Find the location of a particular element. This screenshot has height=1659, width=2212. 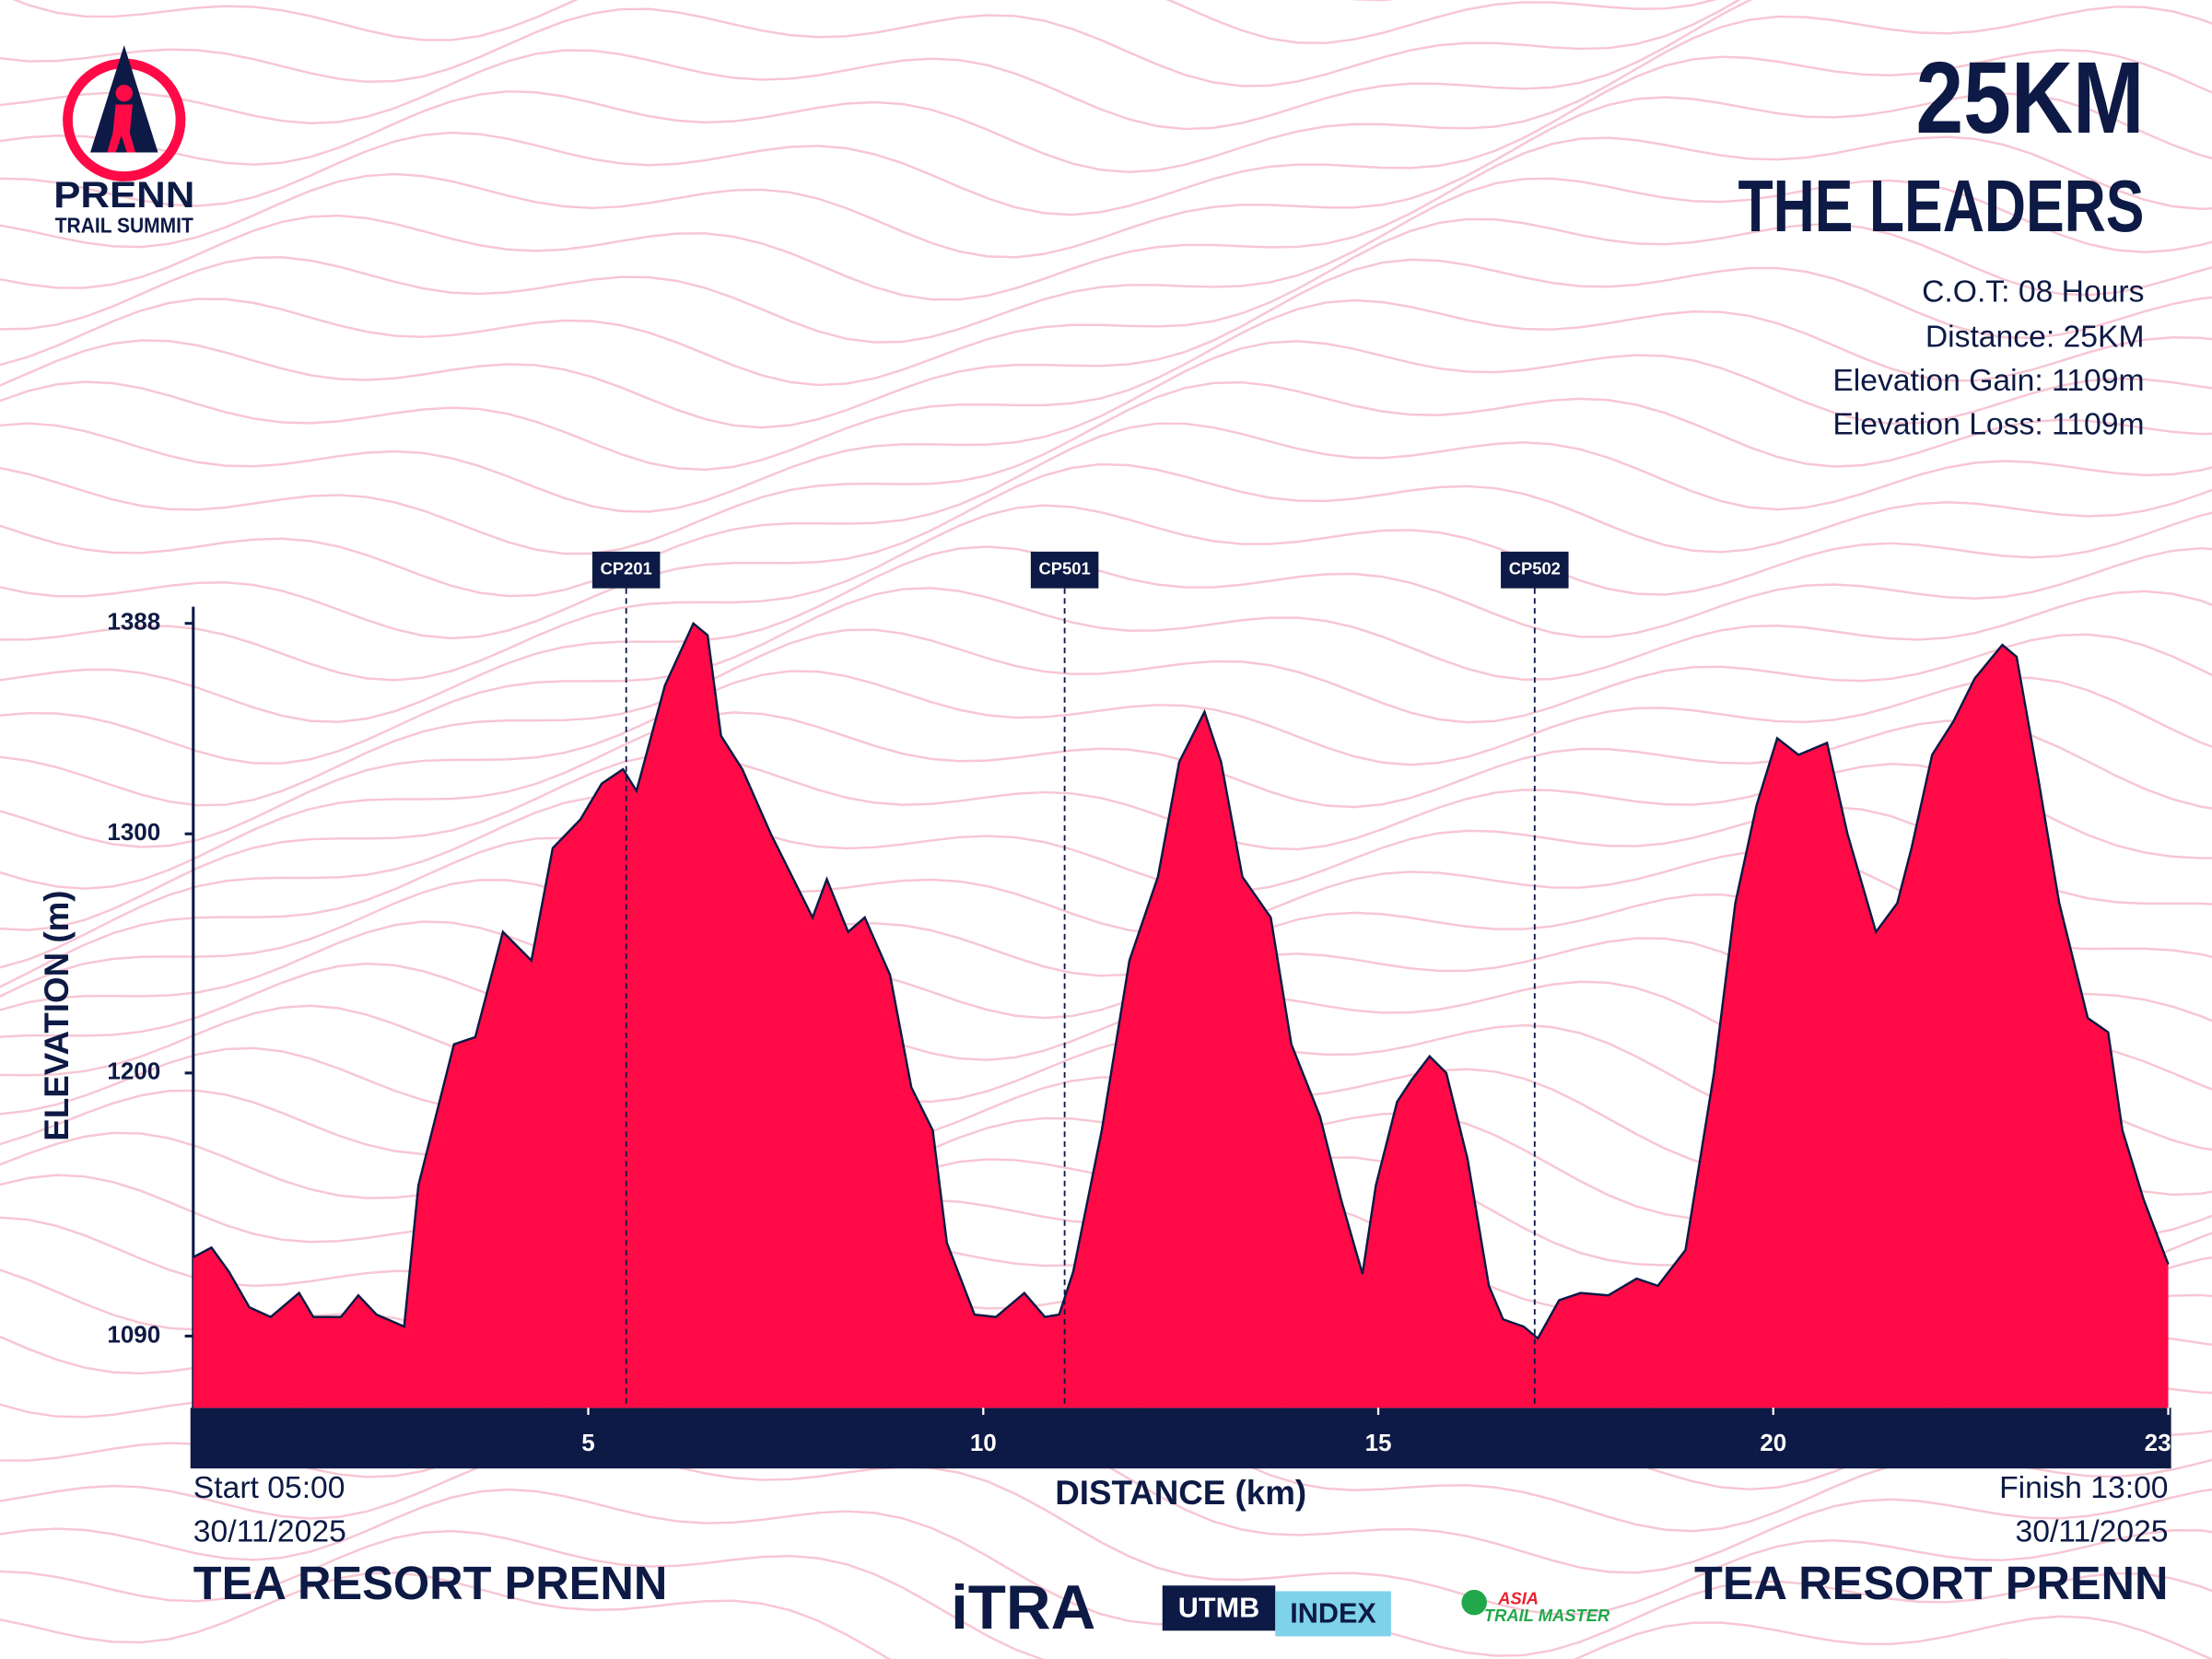

x-axis-band is located at coordinates (1180, 1438).